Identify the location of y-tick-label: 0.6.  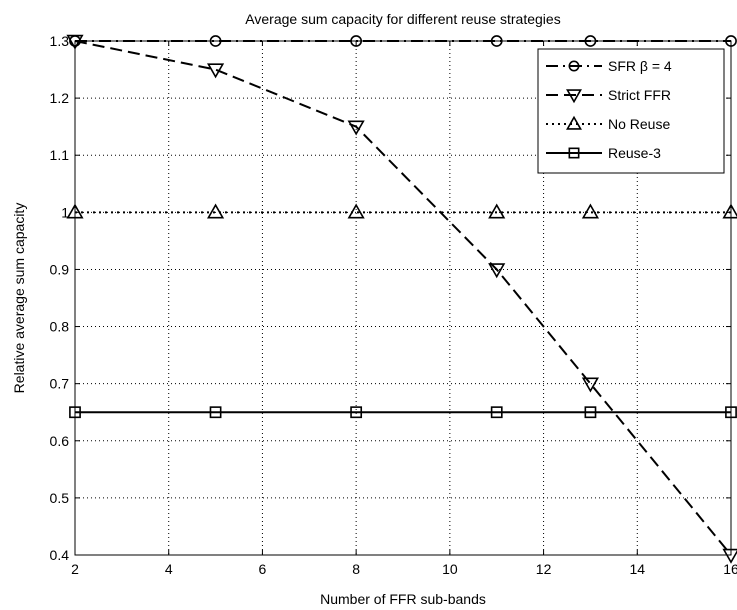
(60, 441).